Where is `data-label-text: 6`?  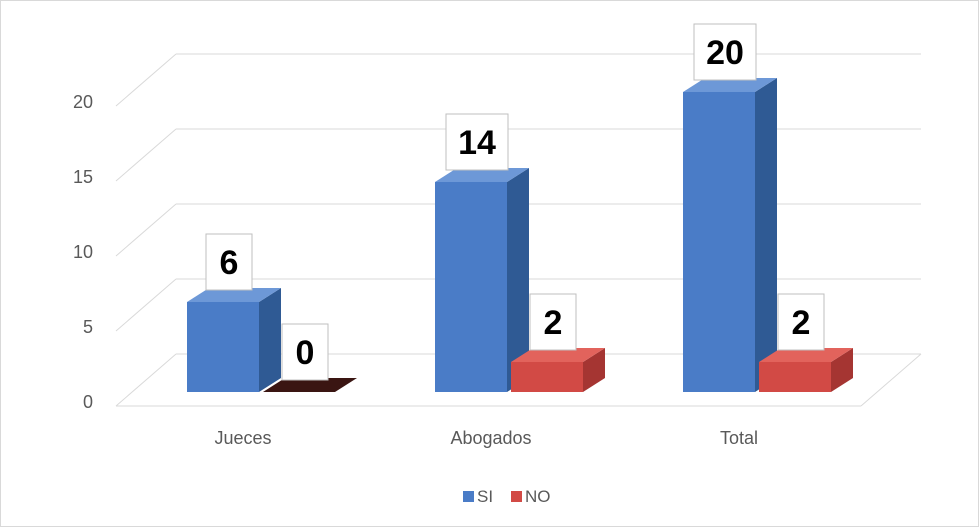
data-label-text: 6 is located at coordinates (229, 263).